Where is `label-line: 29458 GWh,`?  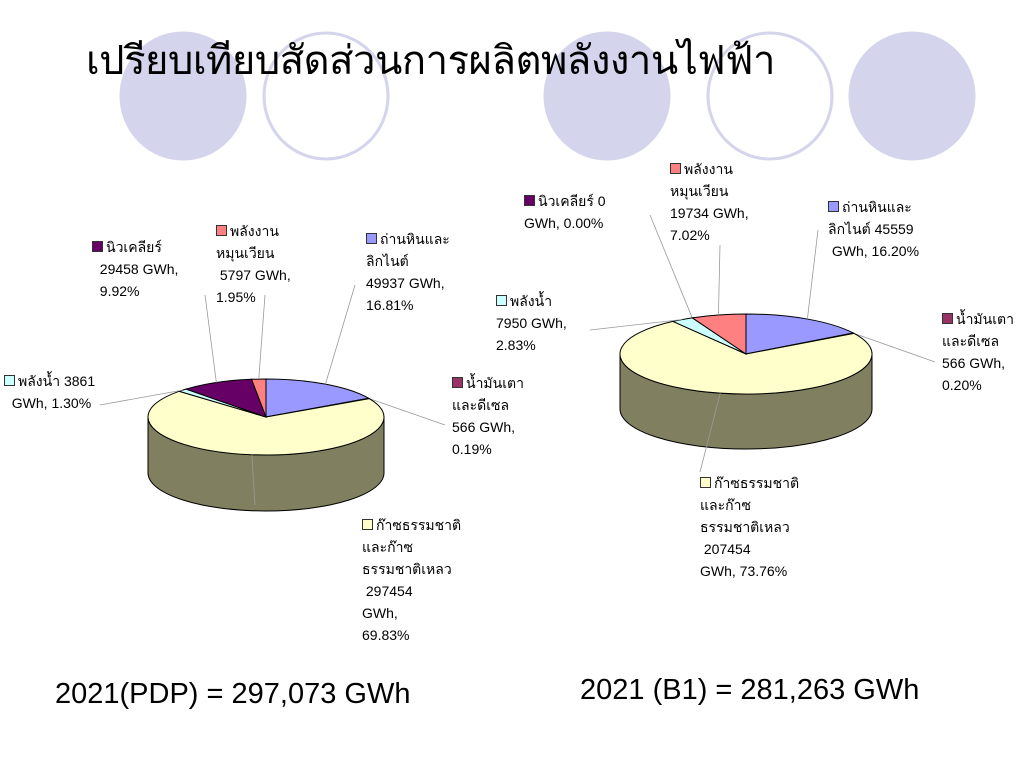 label-line: 29458 GWh, is located at coordinates (135, 269).